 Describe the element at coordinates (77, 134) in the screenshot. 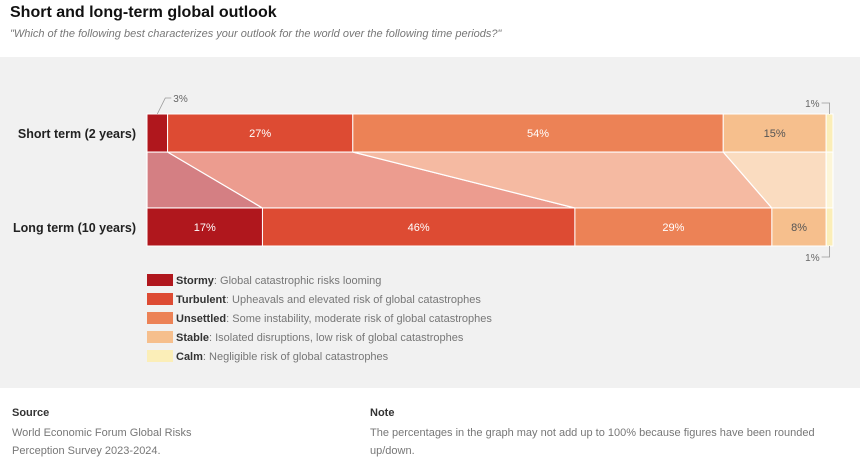

I see `category-label: Short term (2 years)` at that location.